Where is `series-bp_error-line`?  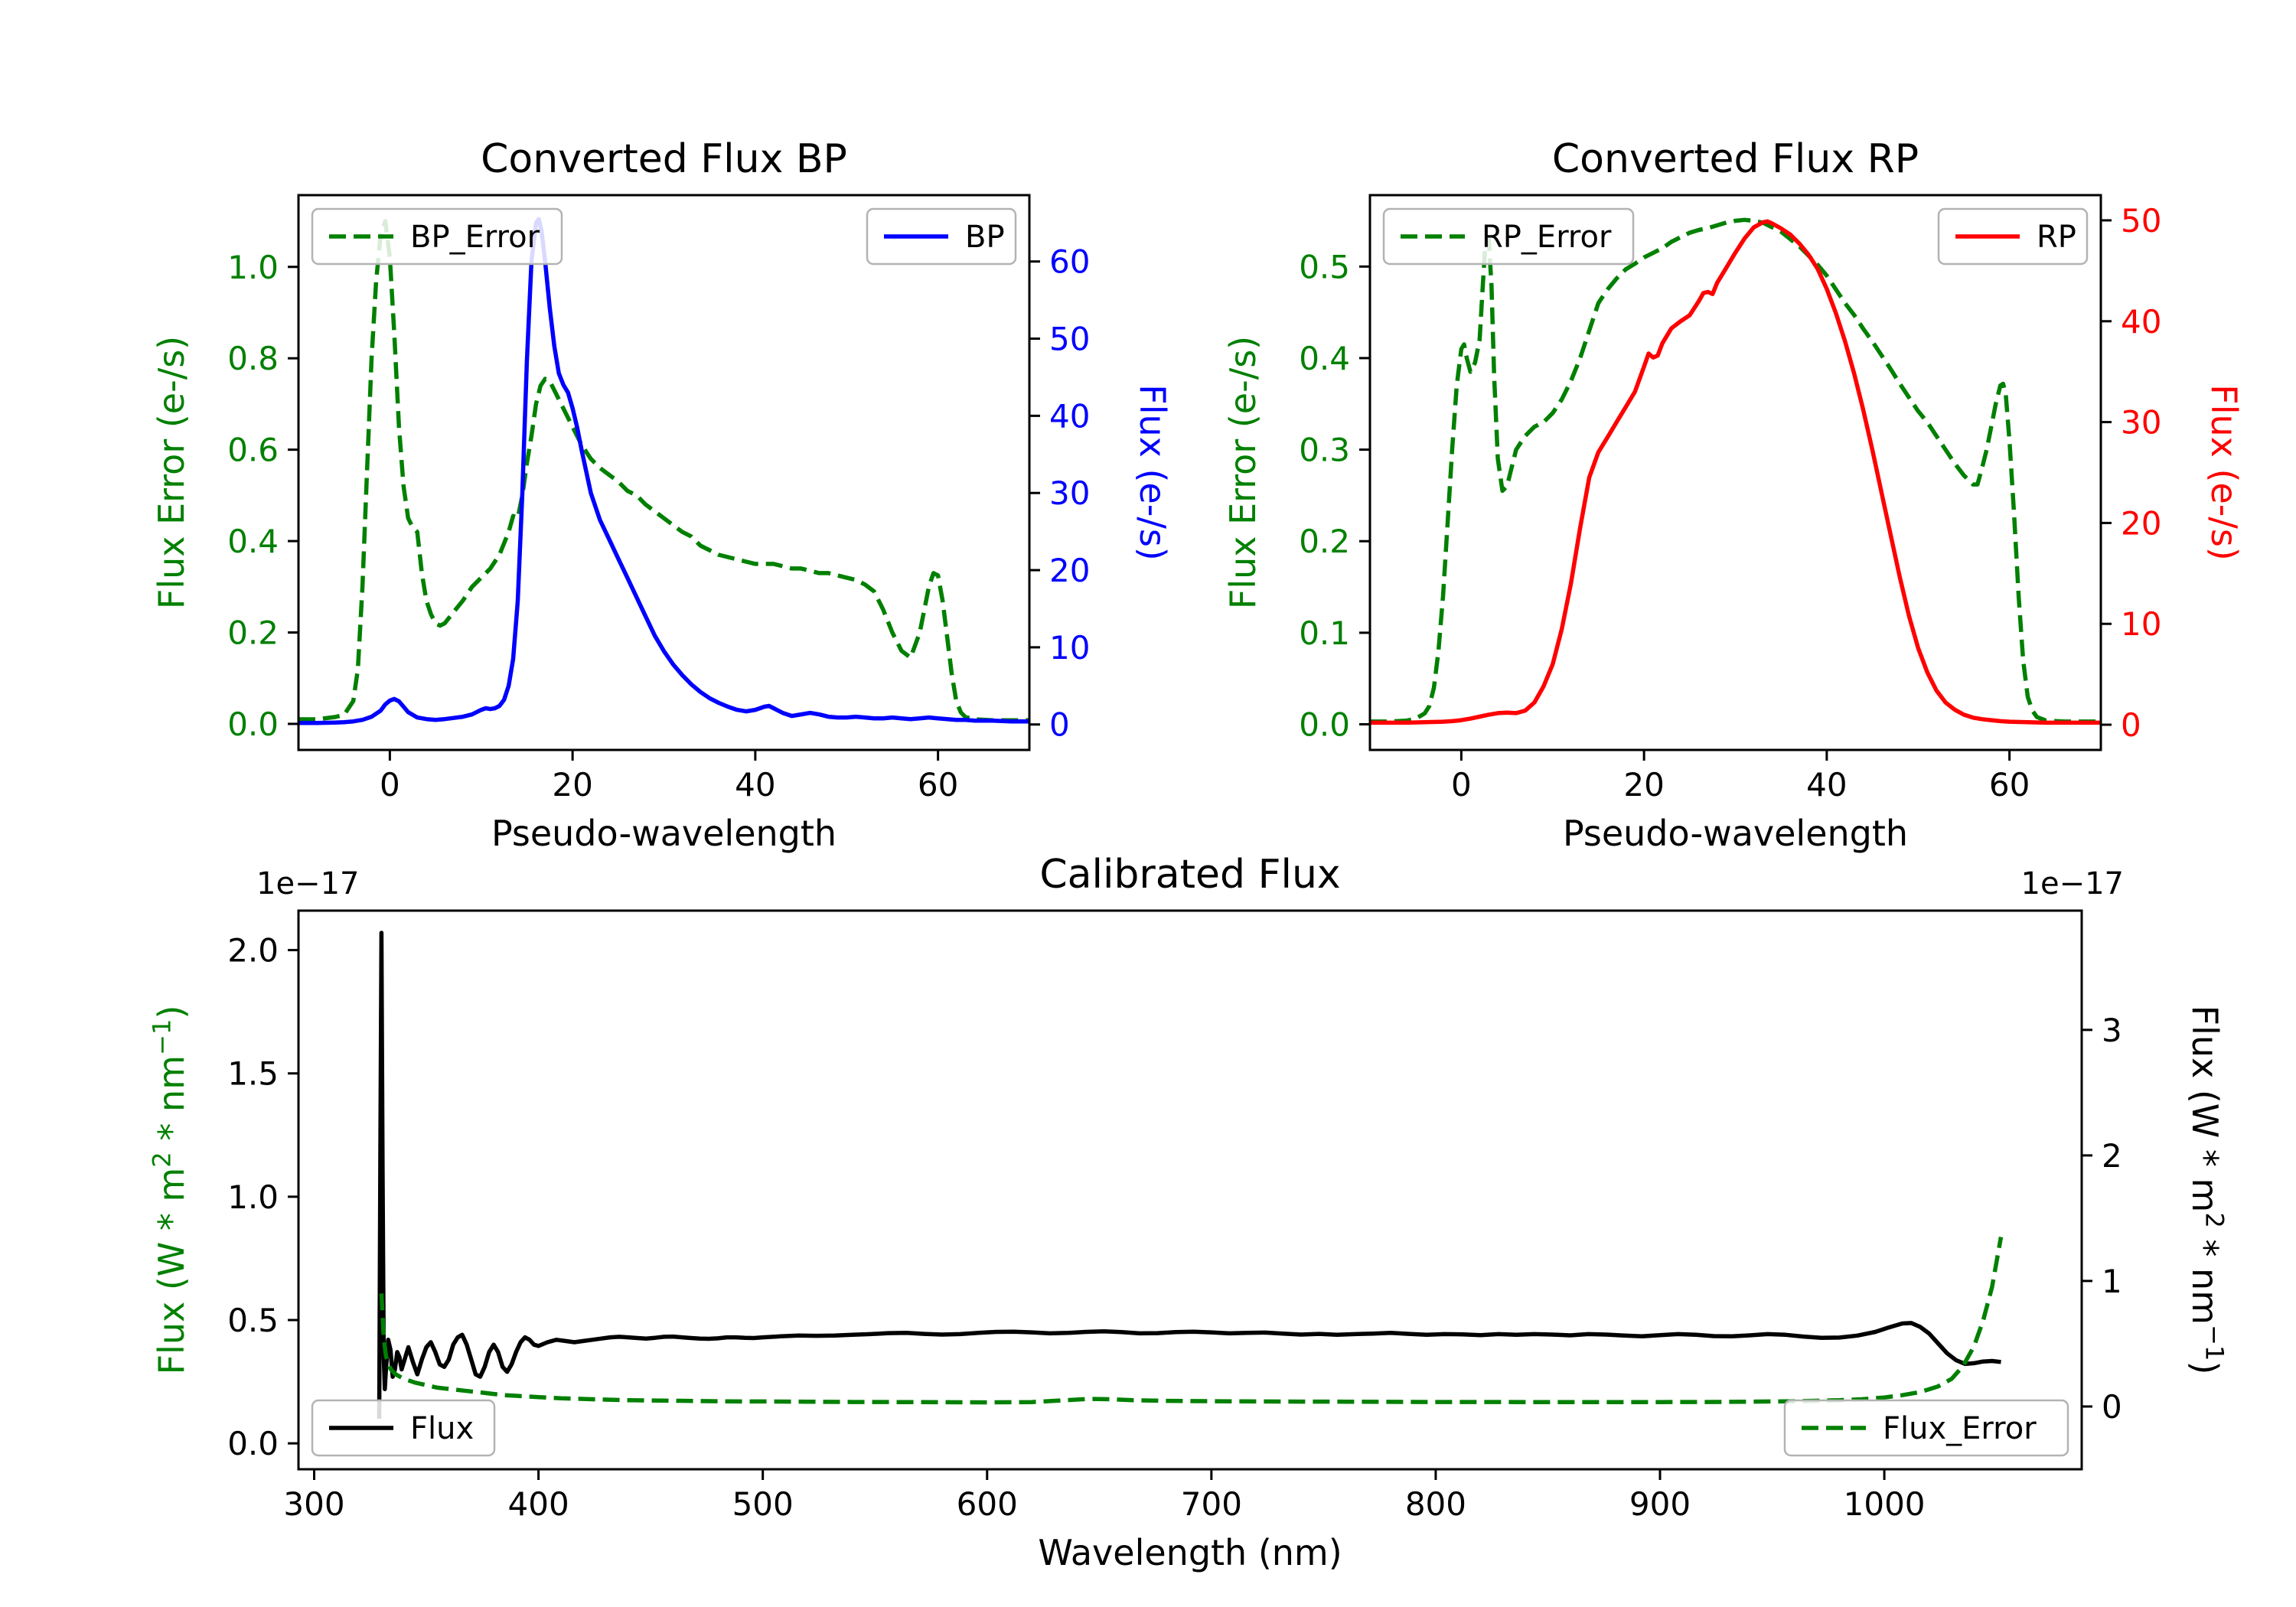 series-bp_error-line is located at coordinates (663, 470).